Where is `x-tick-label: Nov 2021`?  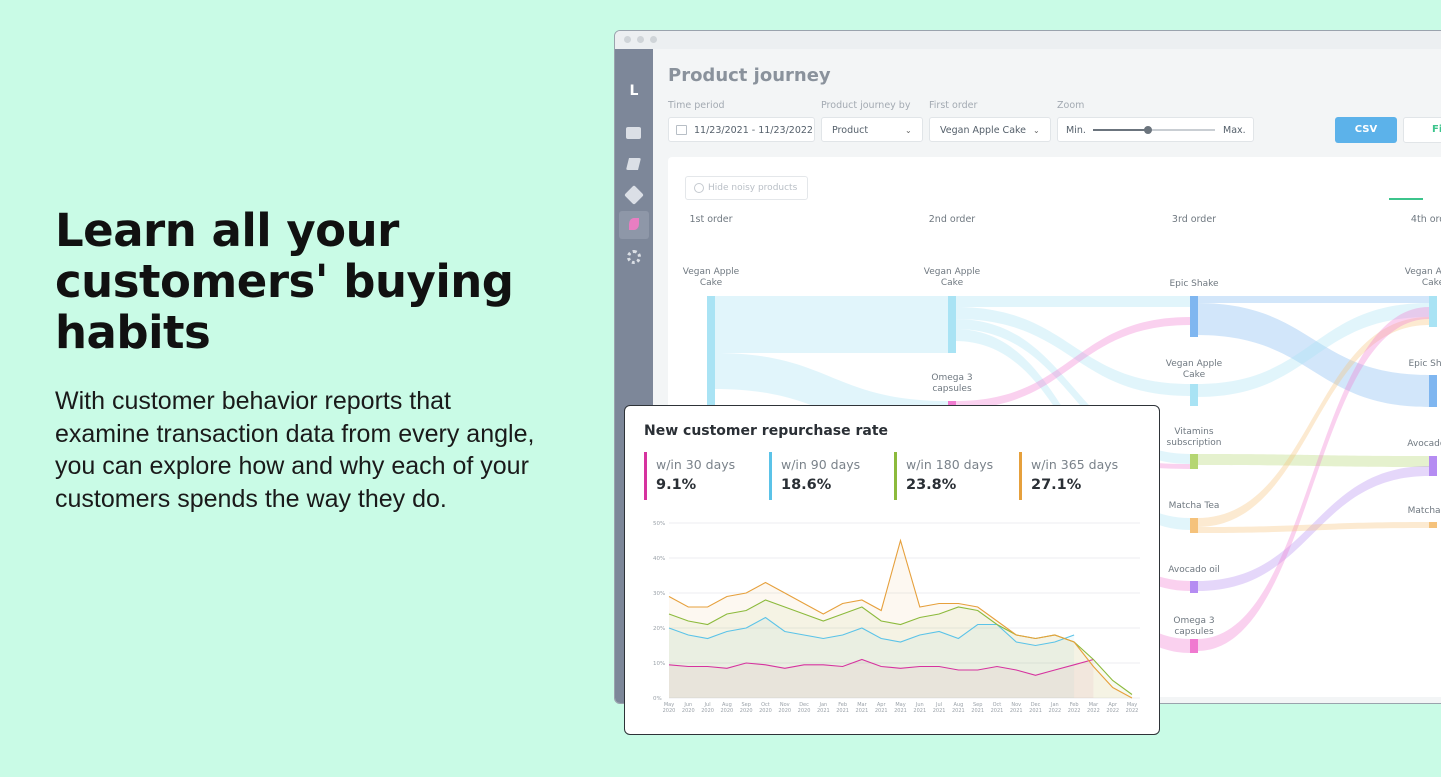 x-tick-label: Nov 2021 is located at coordinates (1016, 708).